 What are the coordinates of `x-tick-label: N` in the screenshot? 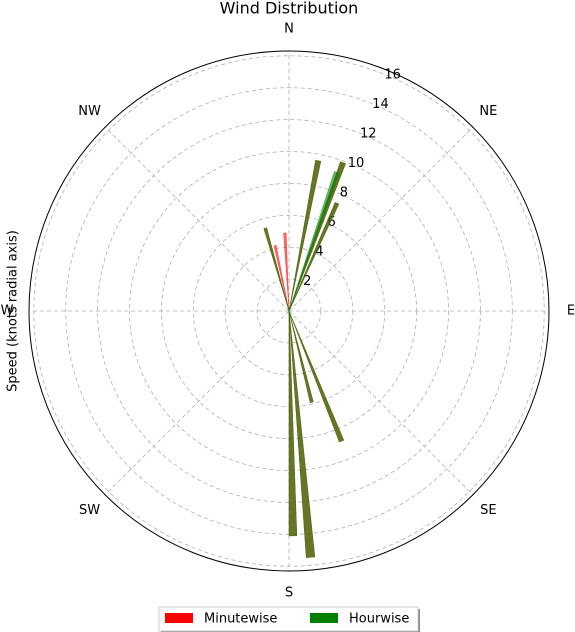 It's located at (289, 29).